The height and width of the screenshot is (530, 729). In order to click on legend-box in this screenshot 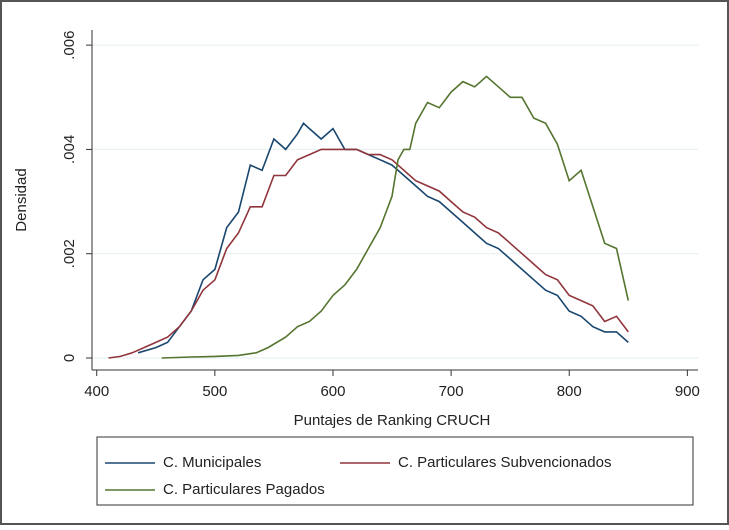, I will do `click(395, 471)`.